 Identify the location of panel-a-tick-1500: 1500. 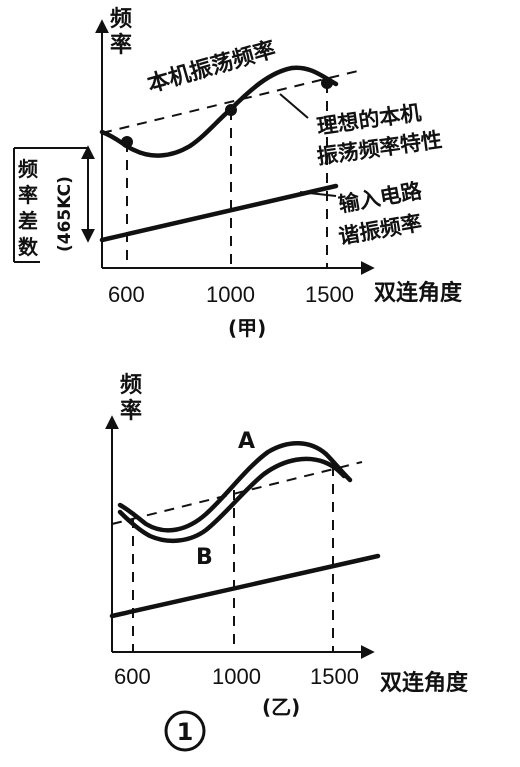
(329, 294).